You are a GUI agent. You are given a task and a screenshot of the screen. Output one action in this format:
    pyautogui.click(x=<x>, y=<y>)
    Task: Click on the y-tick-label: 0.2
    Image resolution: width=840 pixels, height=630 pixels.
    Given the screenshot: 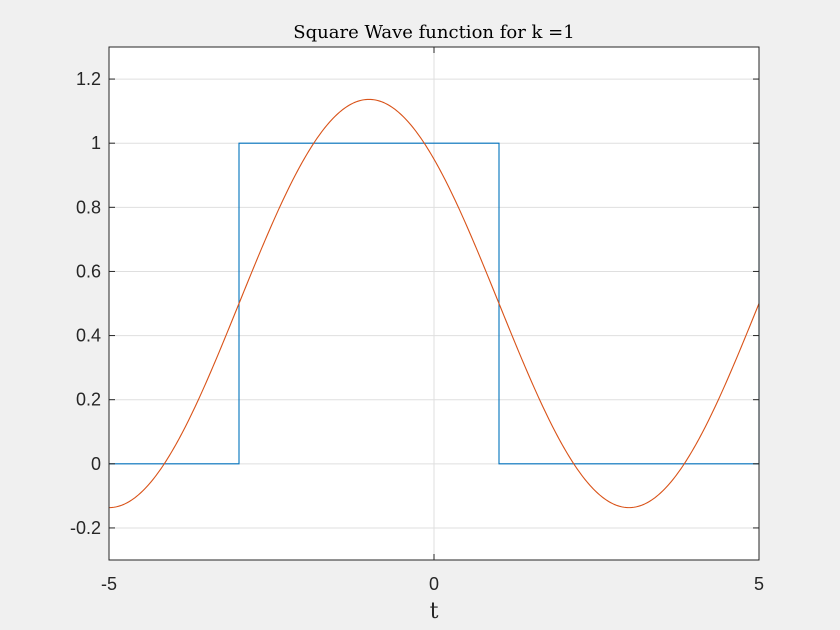 What is the action you would take?
    pyautogui.click(x=88, y=400)
    